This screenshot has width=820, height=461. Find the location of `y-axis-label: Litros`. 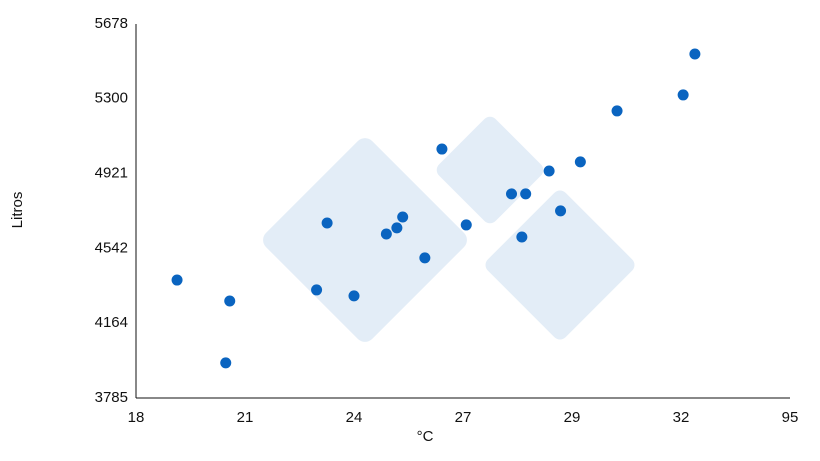

y-axis-label: Litros is located at coordinates (17, 210).